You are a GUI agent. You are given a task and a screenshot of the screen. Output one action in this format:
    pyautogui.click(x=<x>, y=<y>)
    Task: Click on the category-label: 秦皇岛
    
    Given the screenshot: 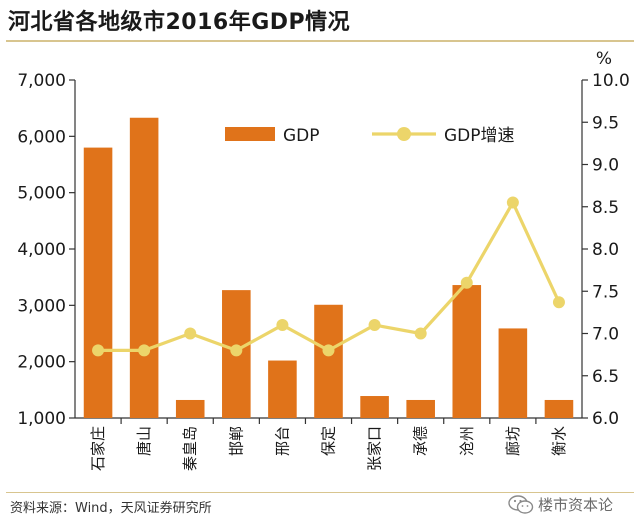 What is the action you would take?
    pyautogui.click(x=190, y=448)
    